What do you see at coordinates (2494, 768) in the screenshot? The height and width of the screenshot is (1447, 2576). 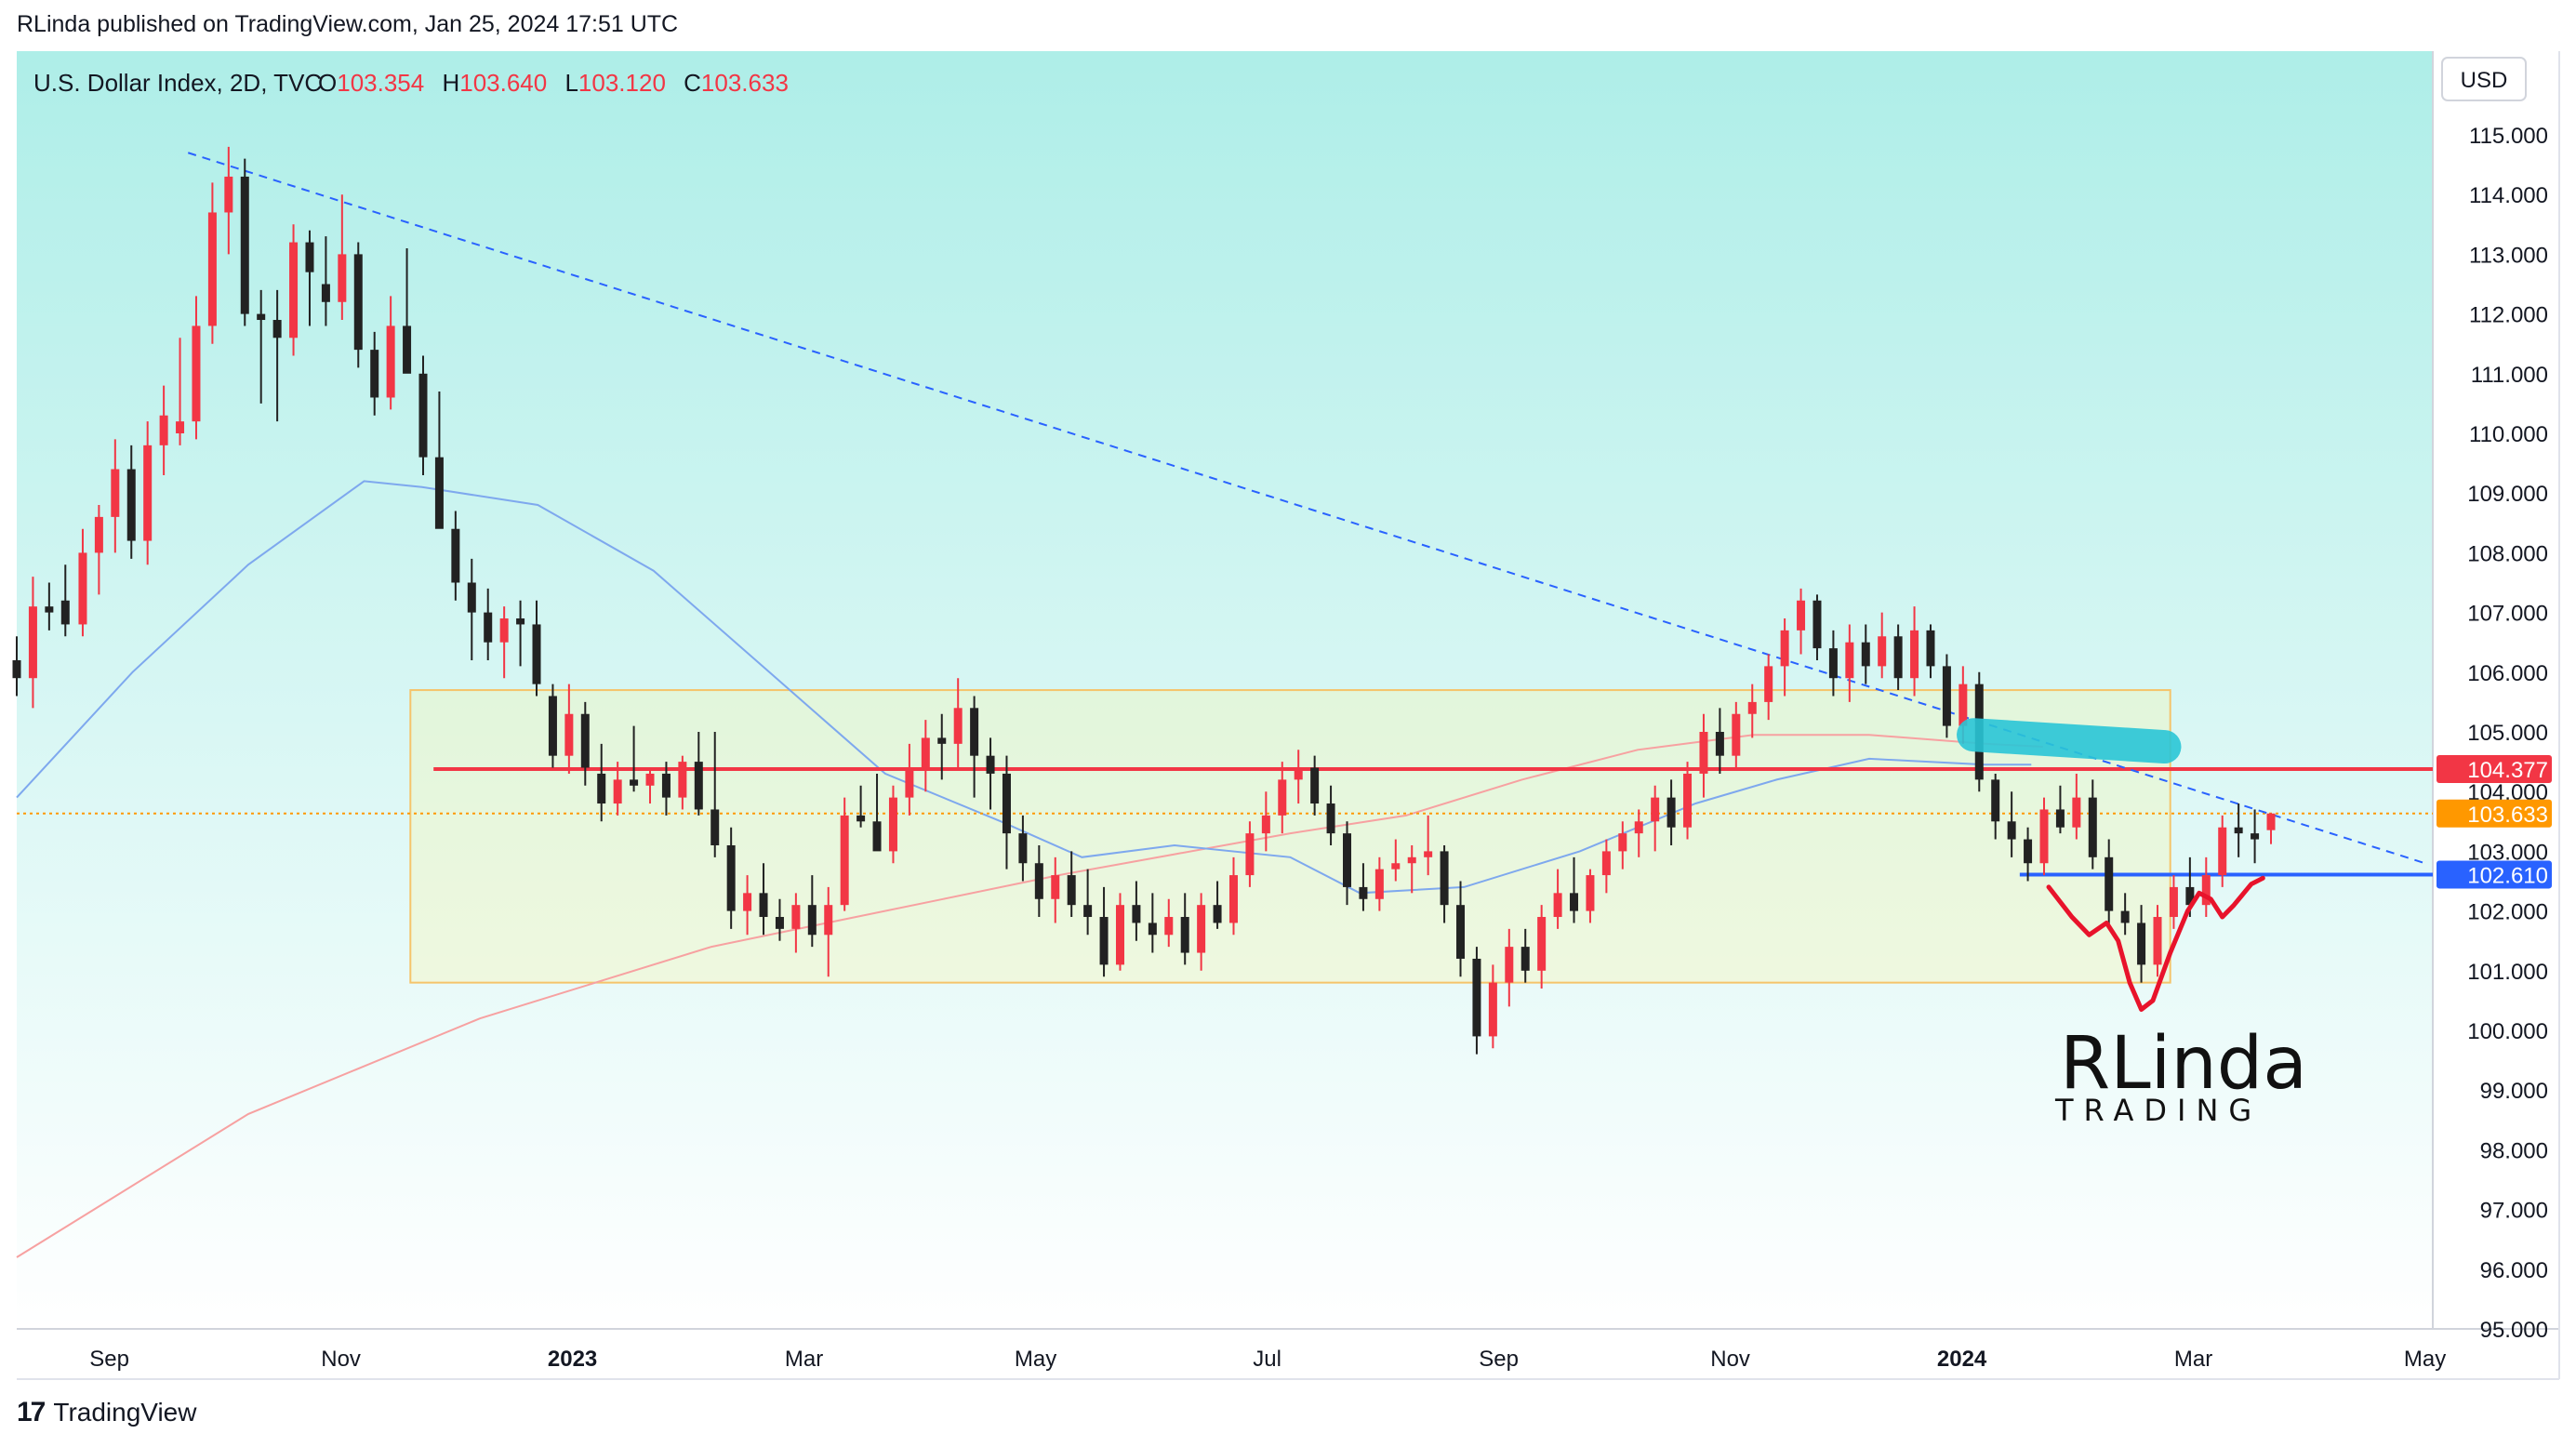 I see `resistance-price-badge` at bounding box center [2494, 768].